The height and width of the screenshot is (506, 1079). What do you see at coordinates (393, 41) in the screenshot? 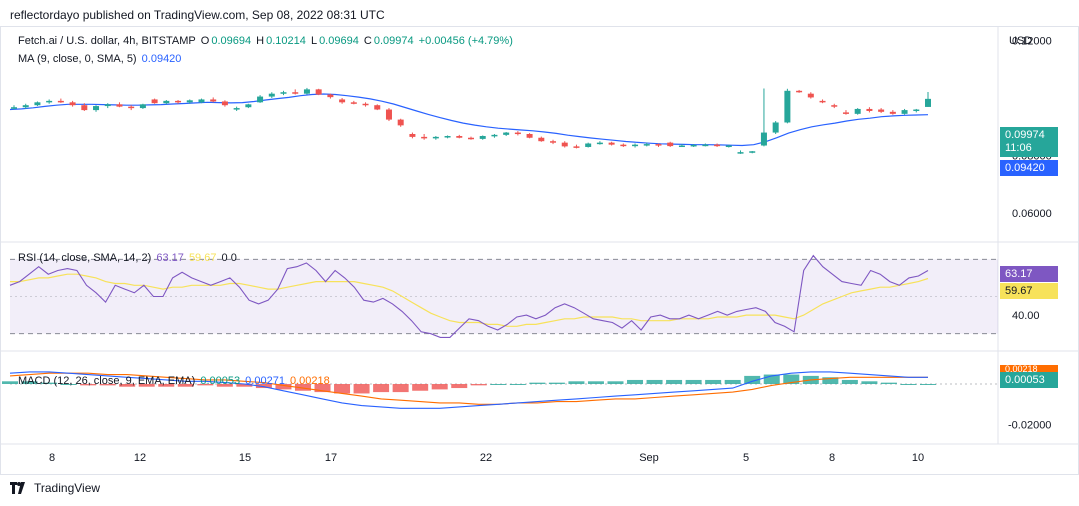
I see `close-value: 0.09974` at bounding box center [393, 41].